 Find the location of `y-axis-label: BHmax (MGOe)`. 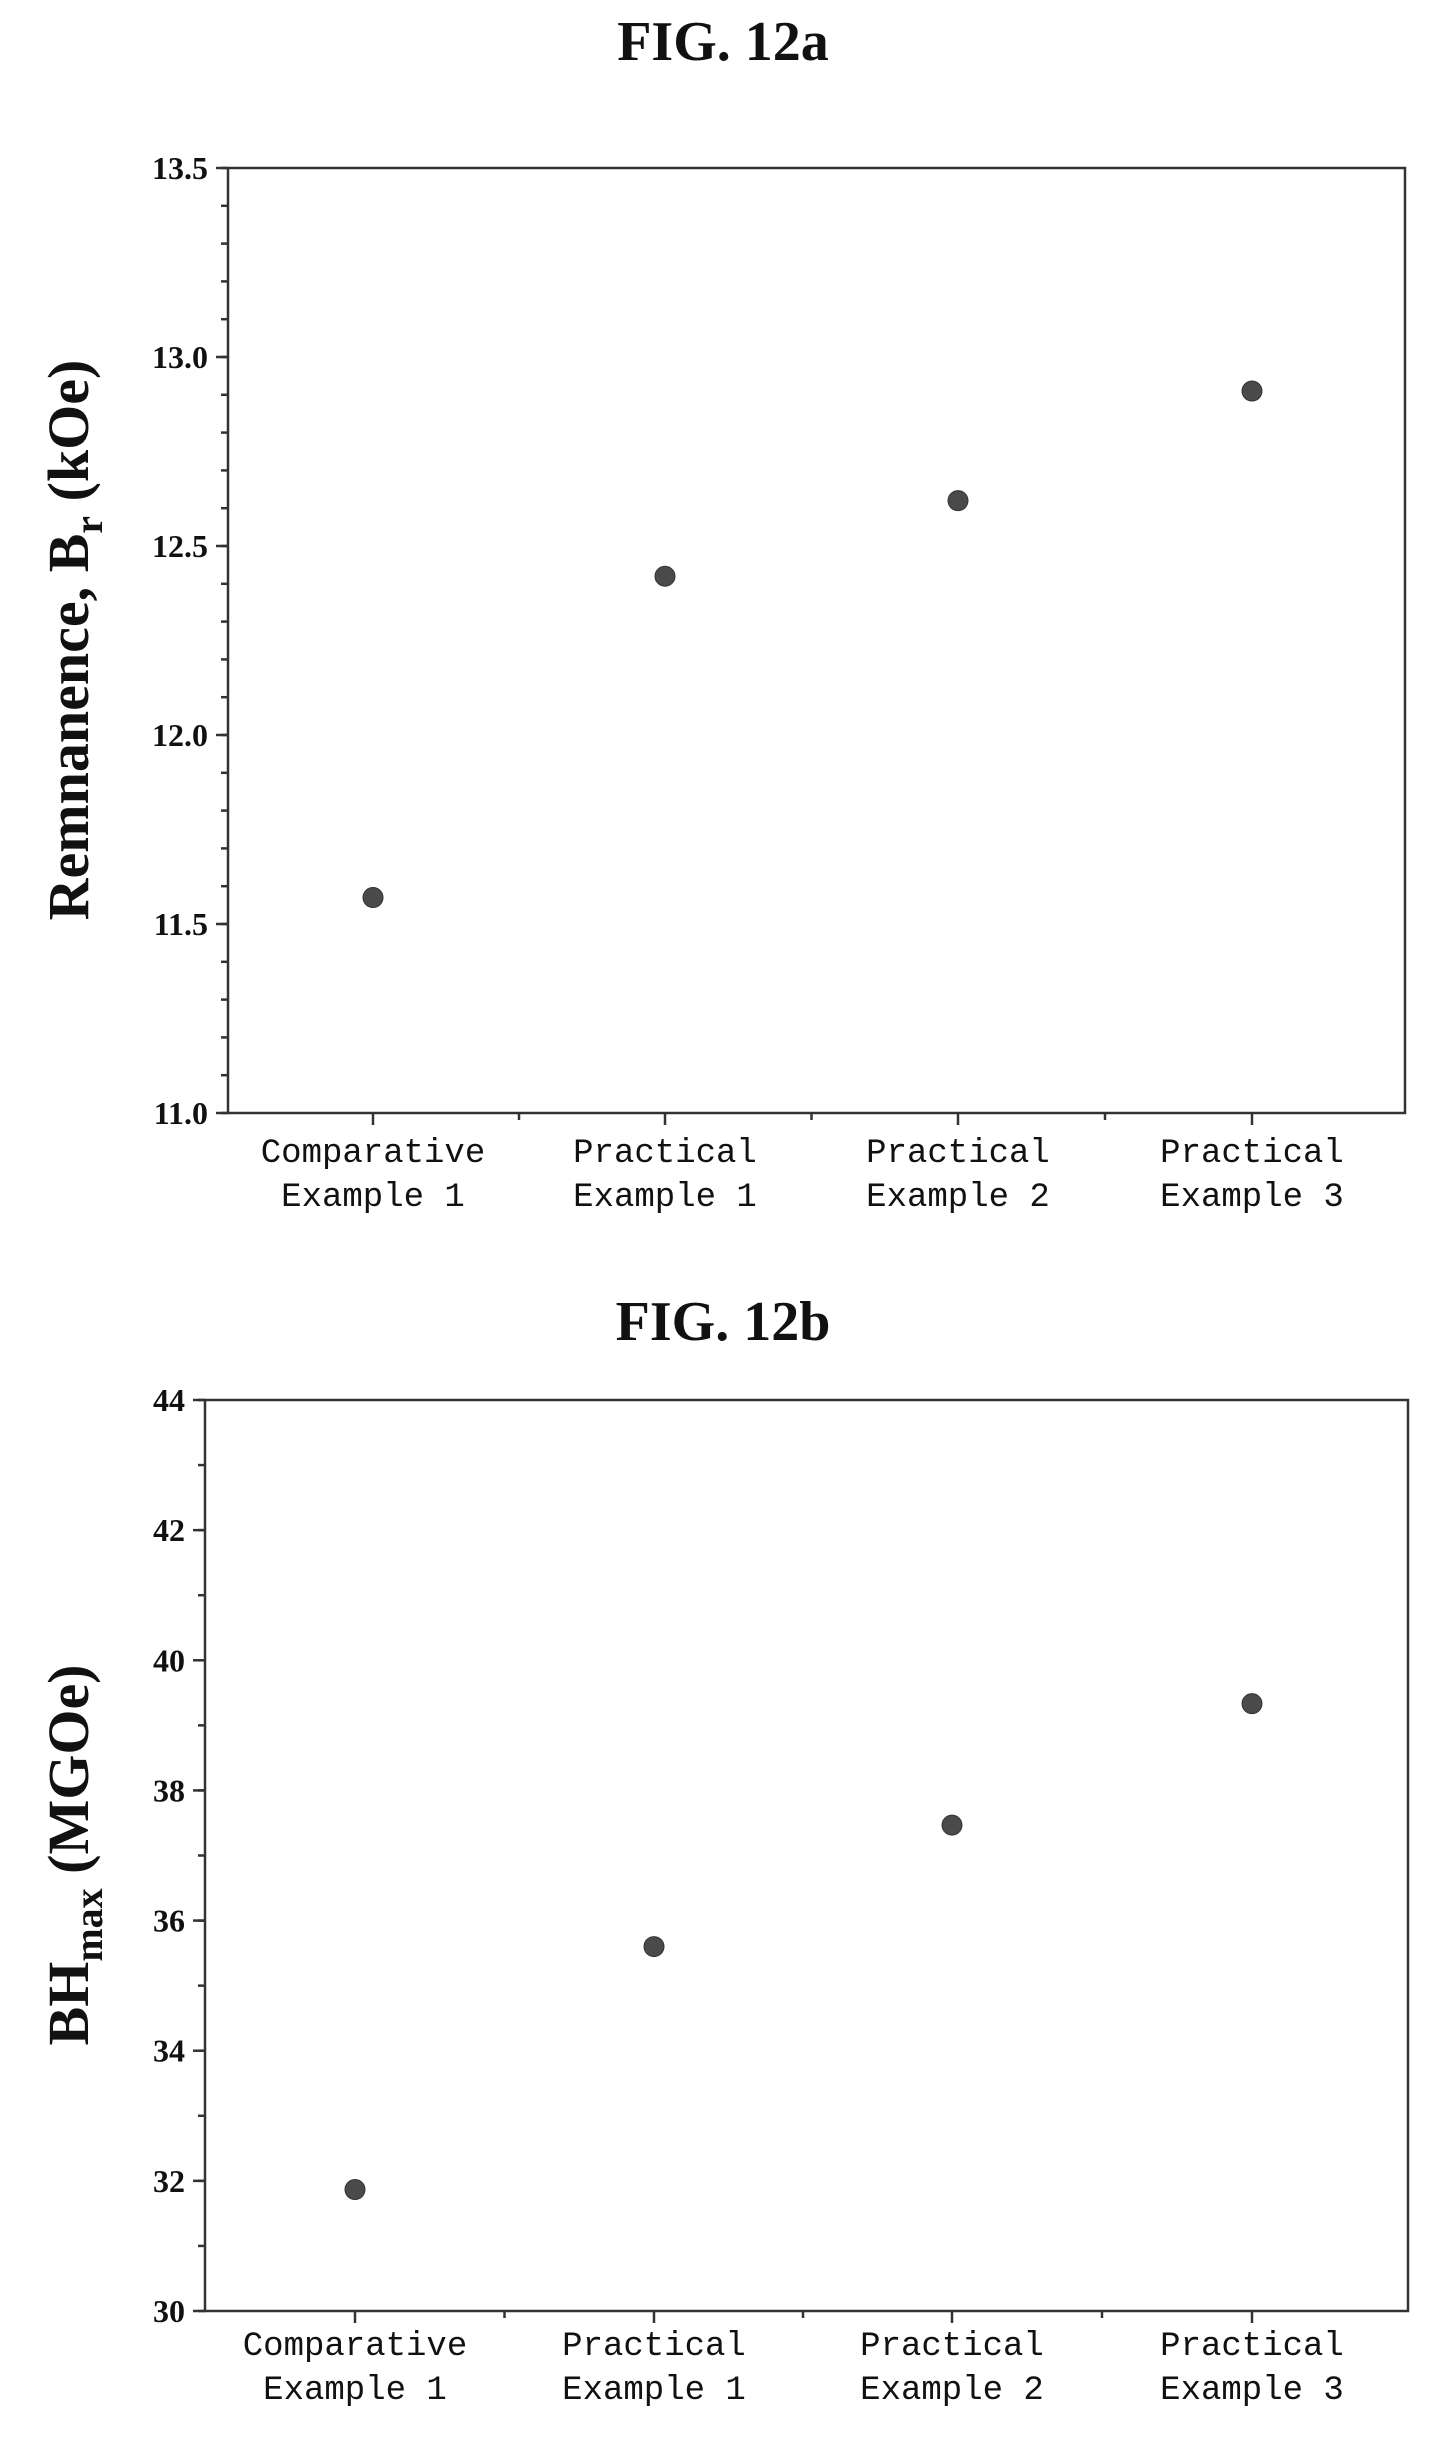

y-axis-label: BHmax (MGOe) is located at coordinates (73, 1855).